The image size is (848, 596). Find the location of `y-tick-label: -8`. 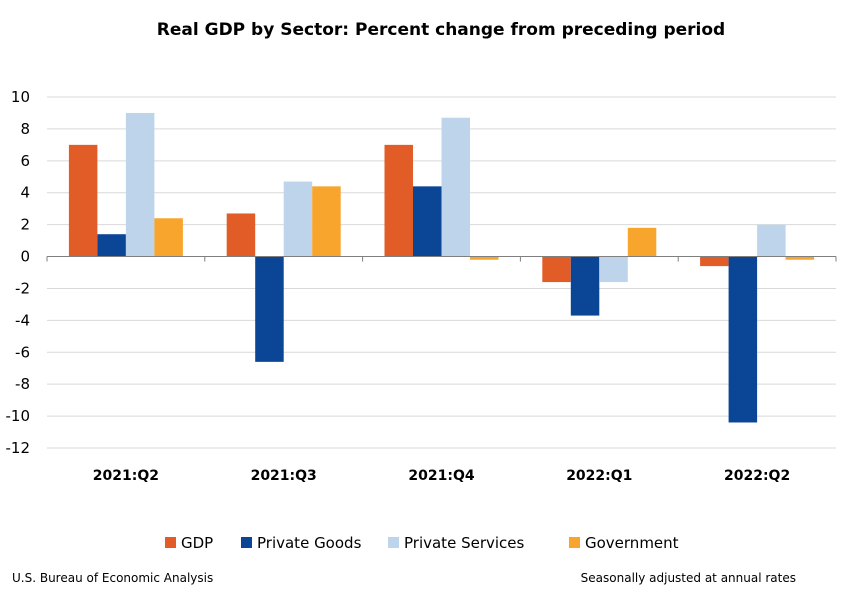

y-tick-label: -8 is located at coordinates (22, 384).